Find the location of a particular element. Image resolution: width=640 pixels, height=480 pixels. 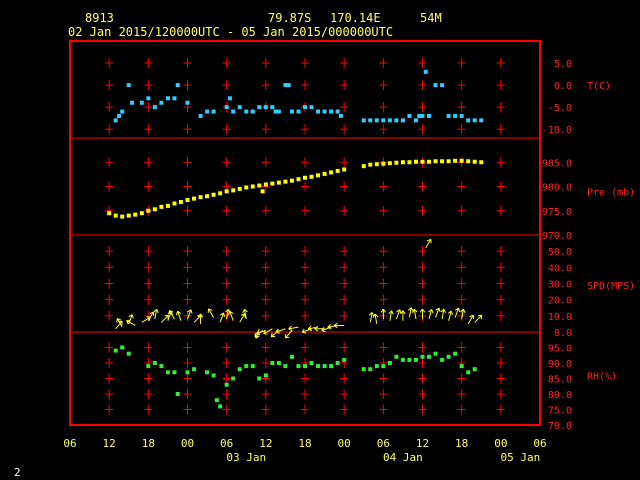

y-tick-label: 50.0 is located at coordinates (560, 252).